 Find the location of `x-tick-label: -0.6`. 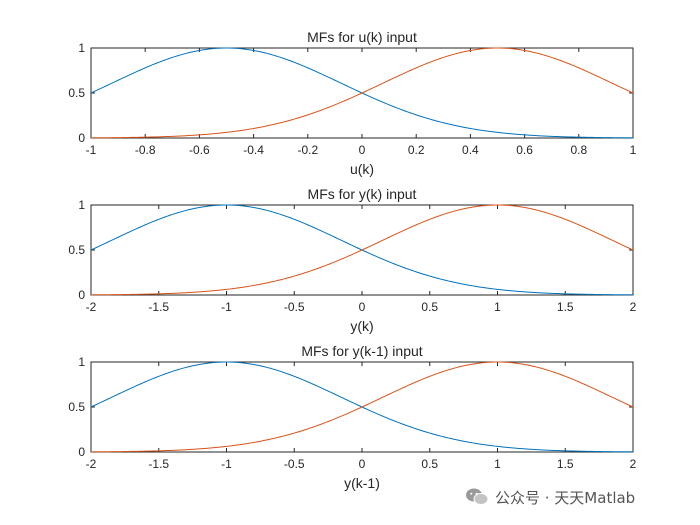

x-tick-label: -0.6 is located at coordinates (199, 150).